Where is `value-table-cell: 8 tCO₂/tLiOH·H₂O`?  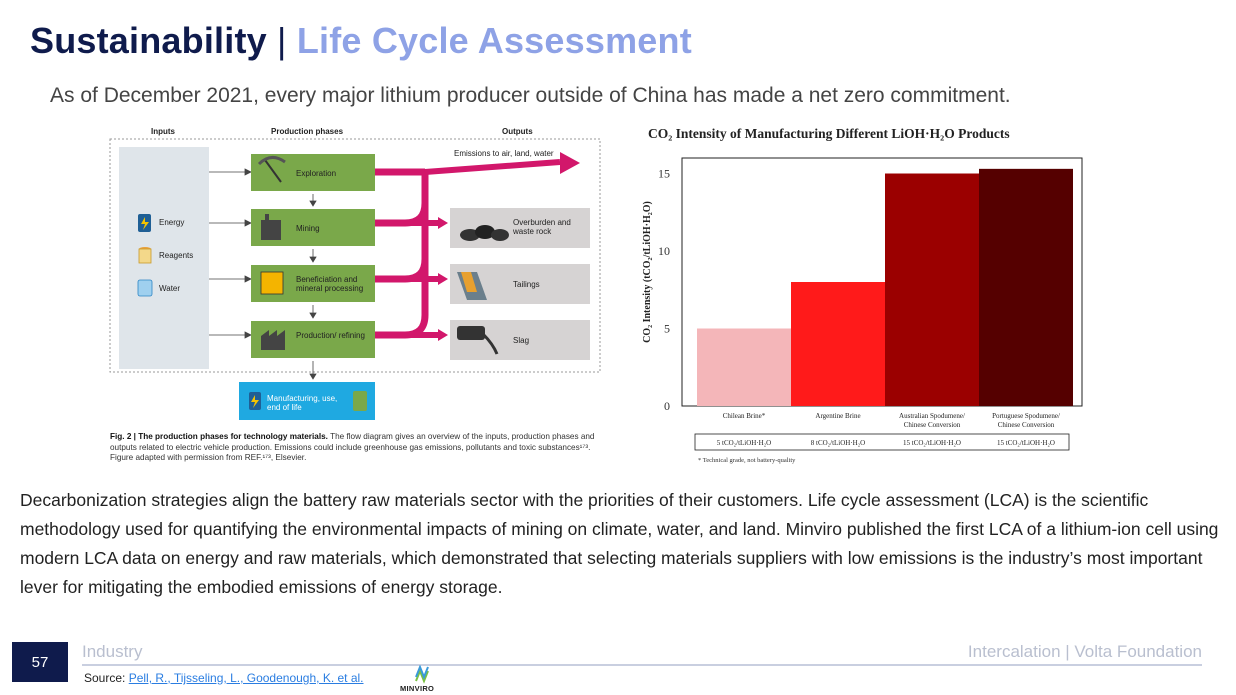
value-table-cell: 8 tCO₂/tLiOH·H₂O is located at coordinates (838, 443).